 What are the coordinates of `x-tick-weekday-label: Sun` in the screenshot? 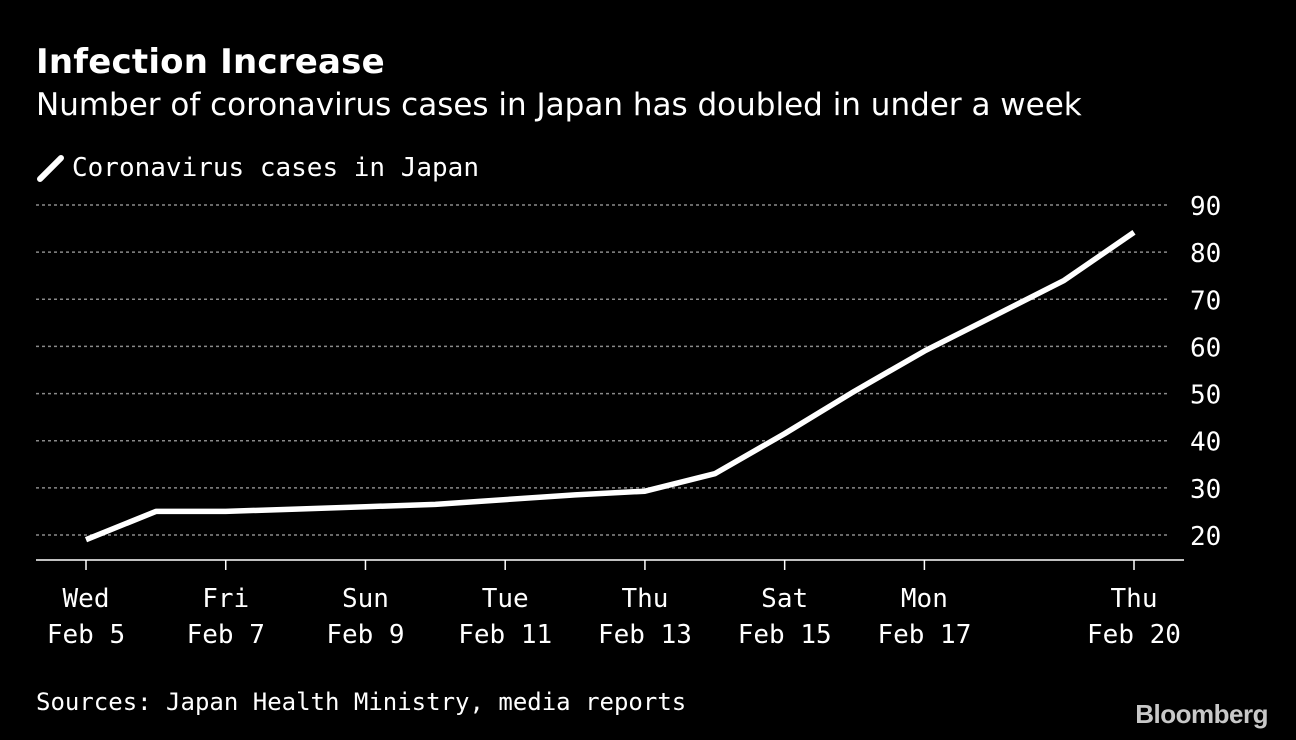 It's located at (365, 599).